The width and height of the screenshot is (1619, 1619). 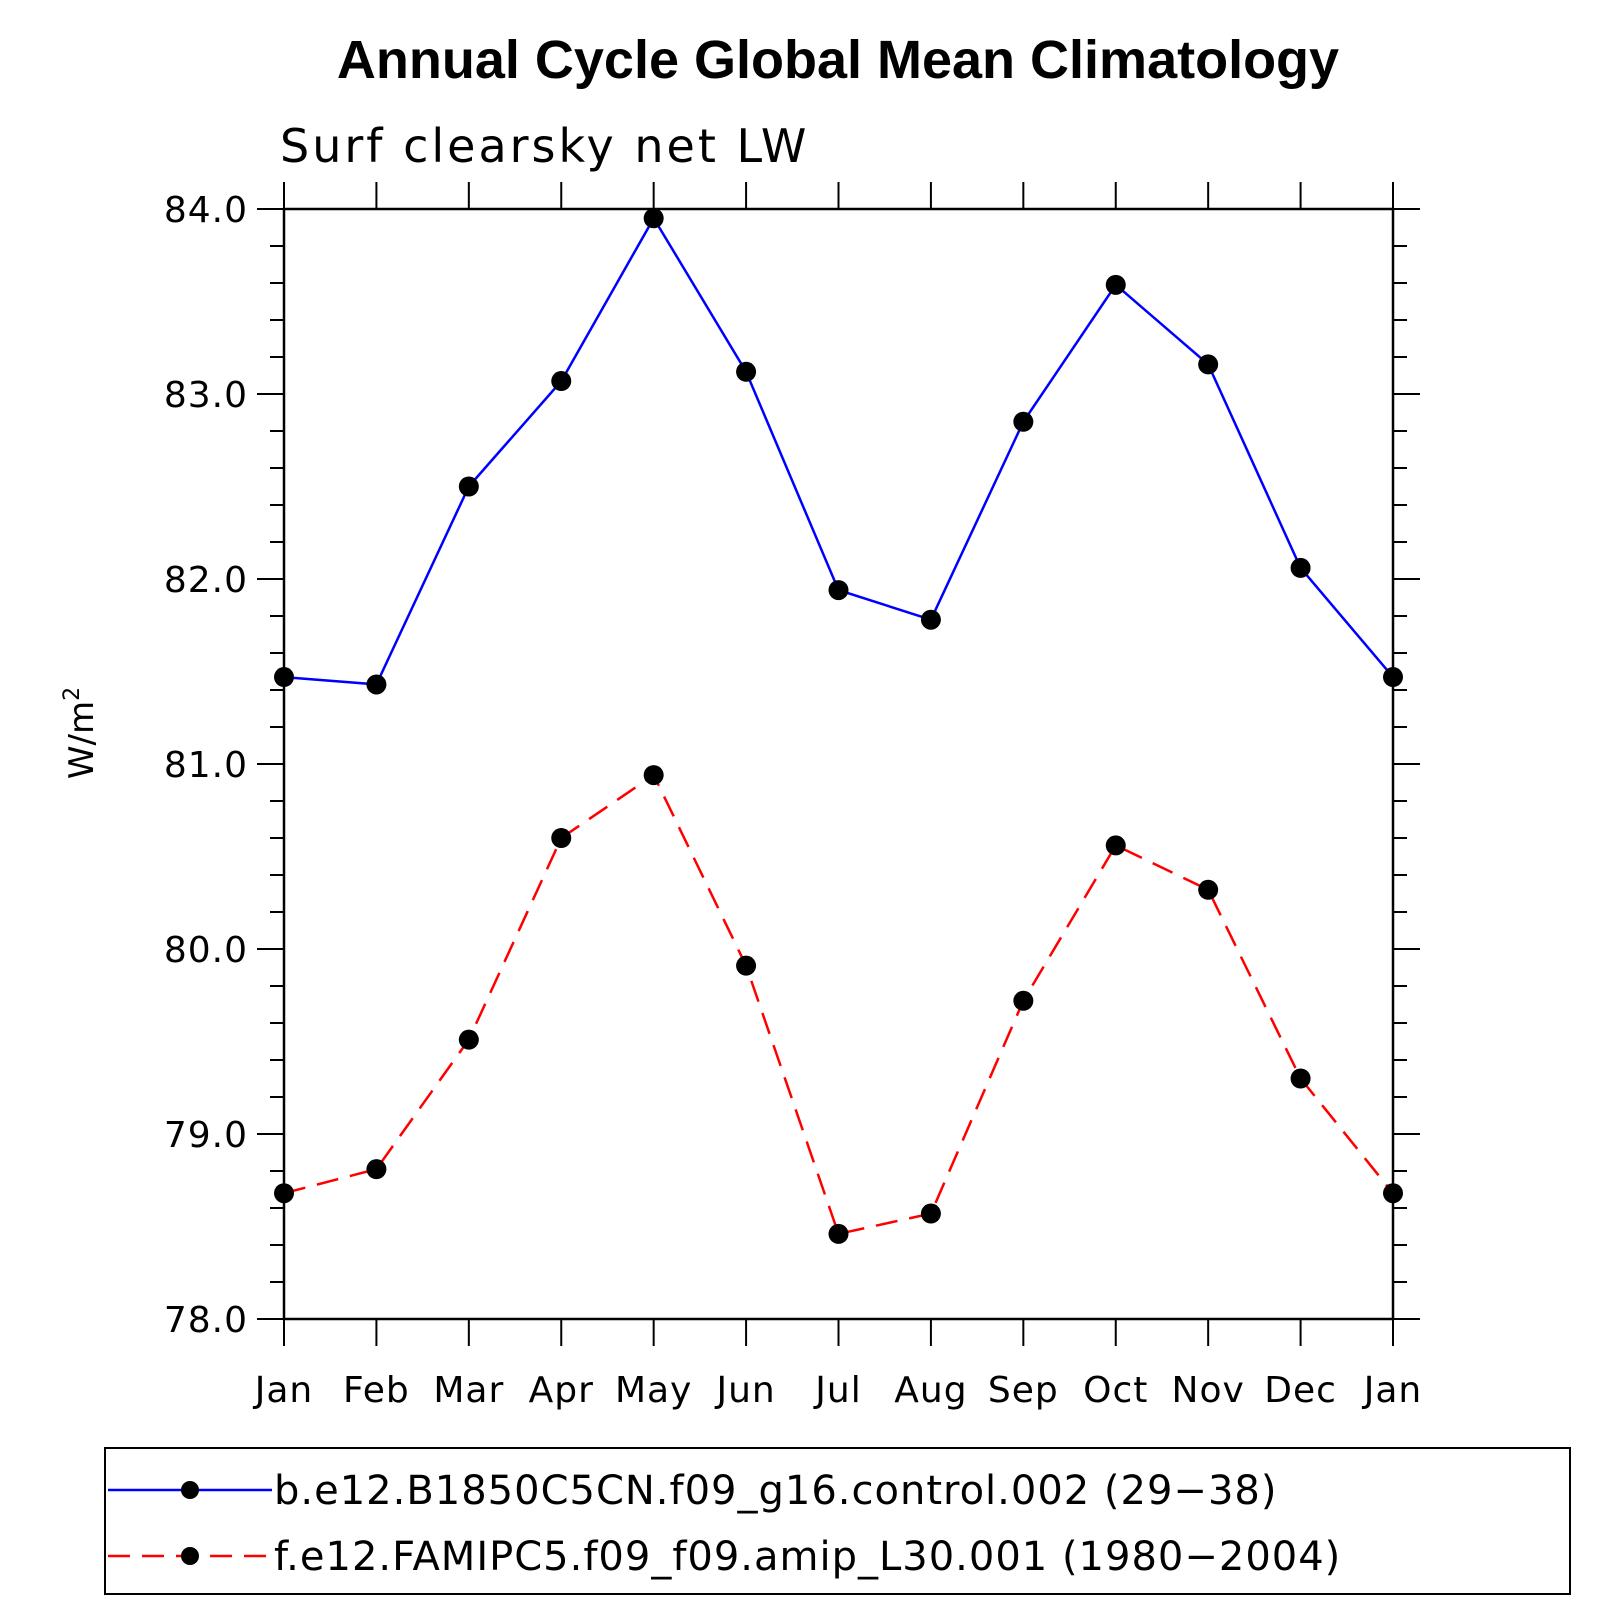 What do you see at coordinates (206, 210) in the screenshot?
I see `y-tick-label: 84.0` at bounding box center [206, 210].